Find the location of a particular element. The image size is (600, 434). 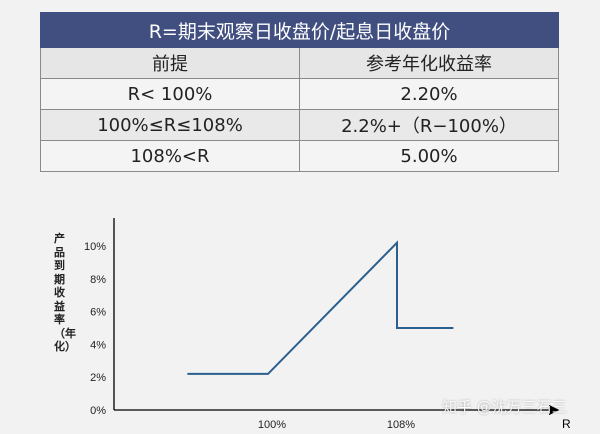

row-rate: 5.00% is located at coordinates (429, 156).